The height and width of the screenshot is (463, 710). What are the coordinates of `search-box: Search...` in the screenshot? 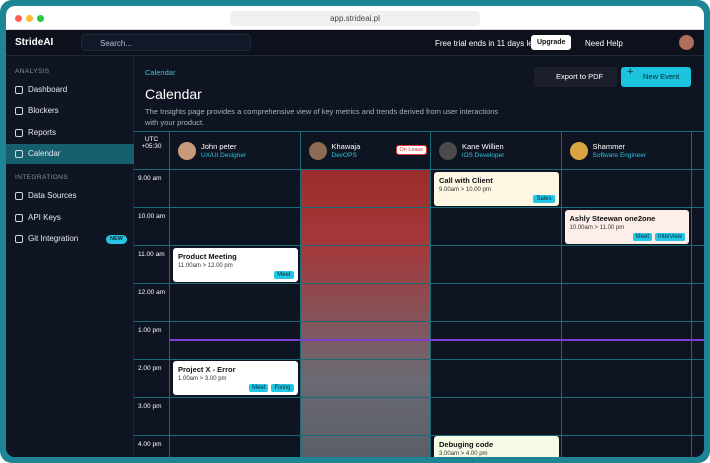 It's located at (166, 42).